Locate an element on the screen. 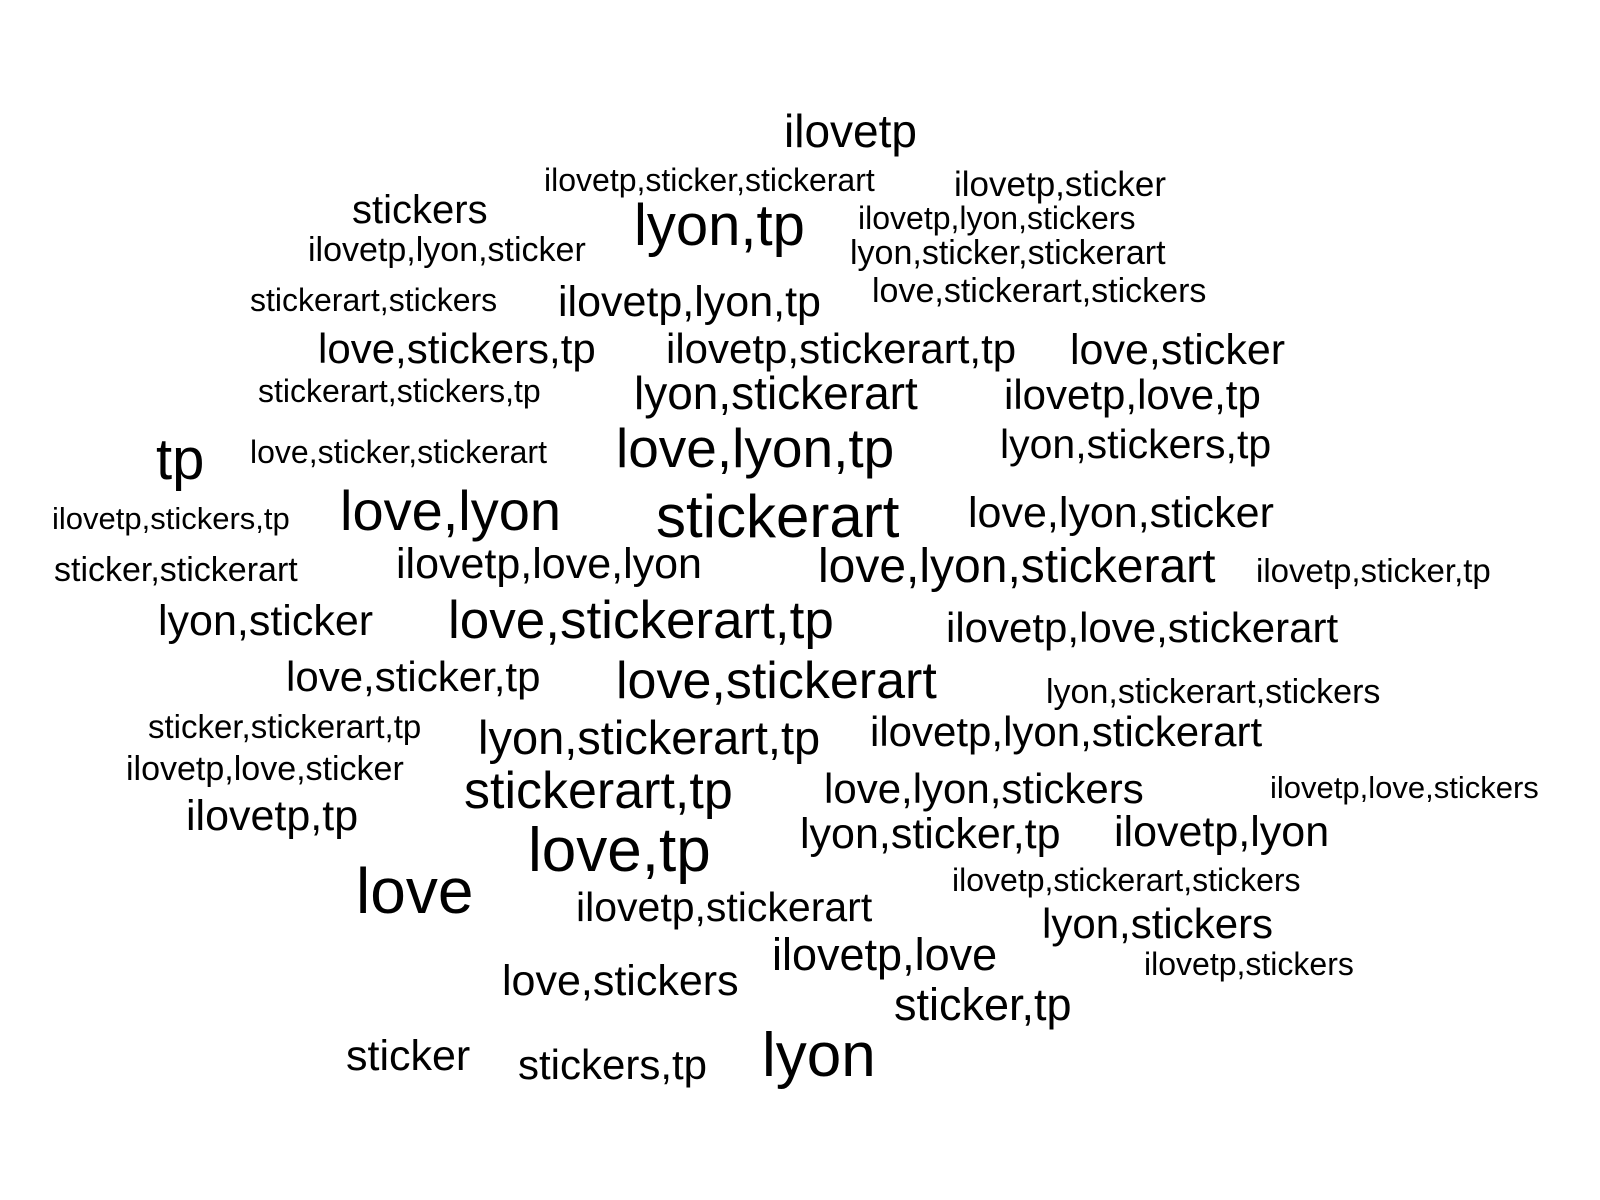 The width and height of the screenshot is (1600, 1200). cloud-word: sticker,stickerart is located at coordinates (176, 570).